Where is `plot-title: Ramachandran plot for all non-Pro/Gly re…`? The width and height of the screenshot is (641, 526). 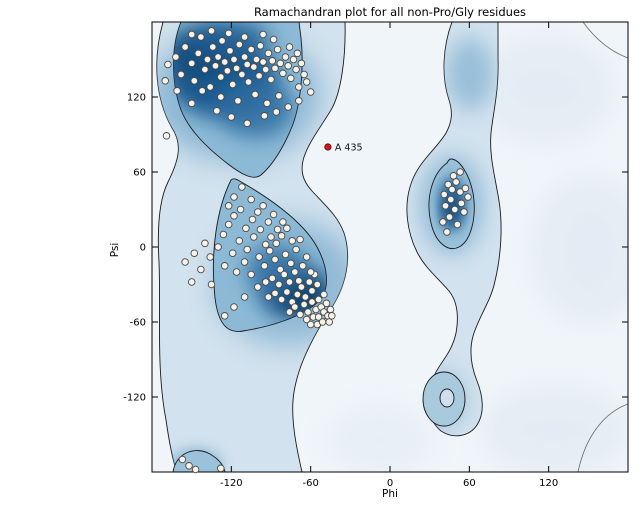
plot-title: Ramachandran plot for all non-Pro/Gly re… is located at coordinates (390, 12).